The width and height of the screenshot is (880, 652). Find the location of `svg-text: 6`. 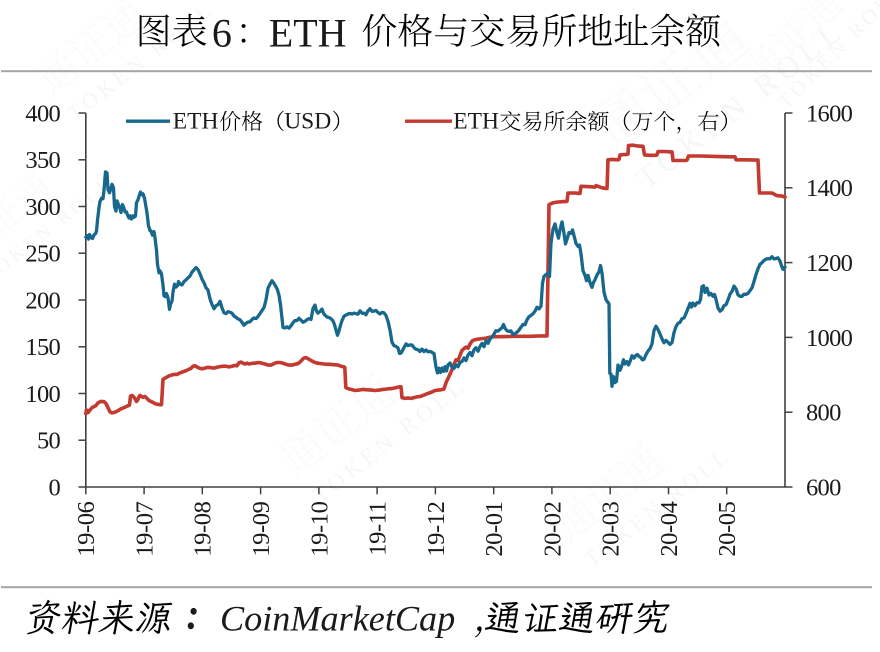

svg-text: 6 is located at coordinates (222, 32).